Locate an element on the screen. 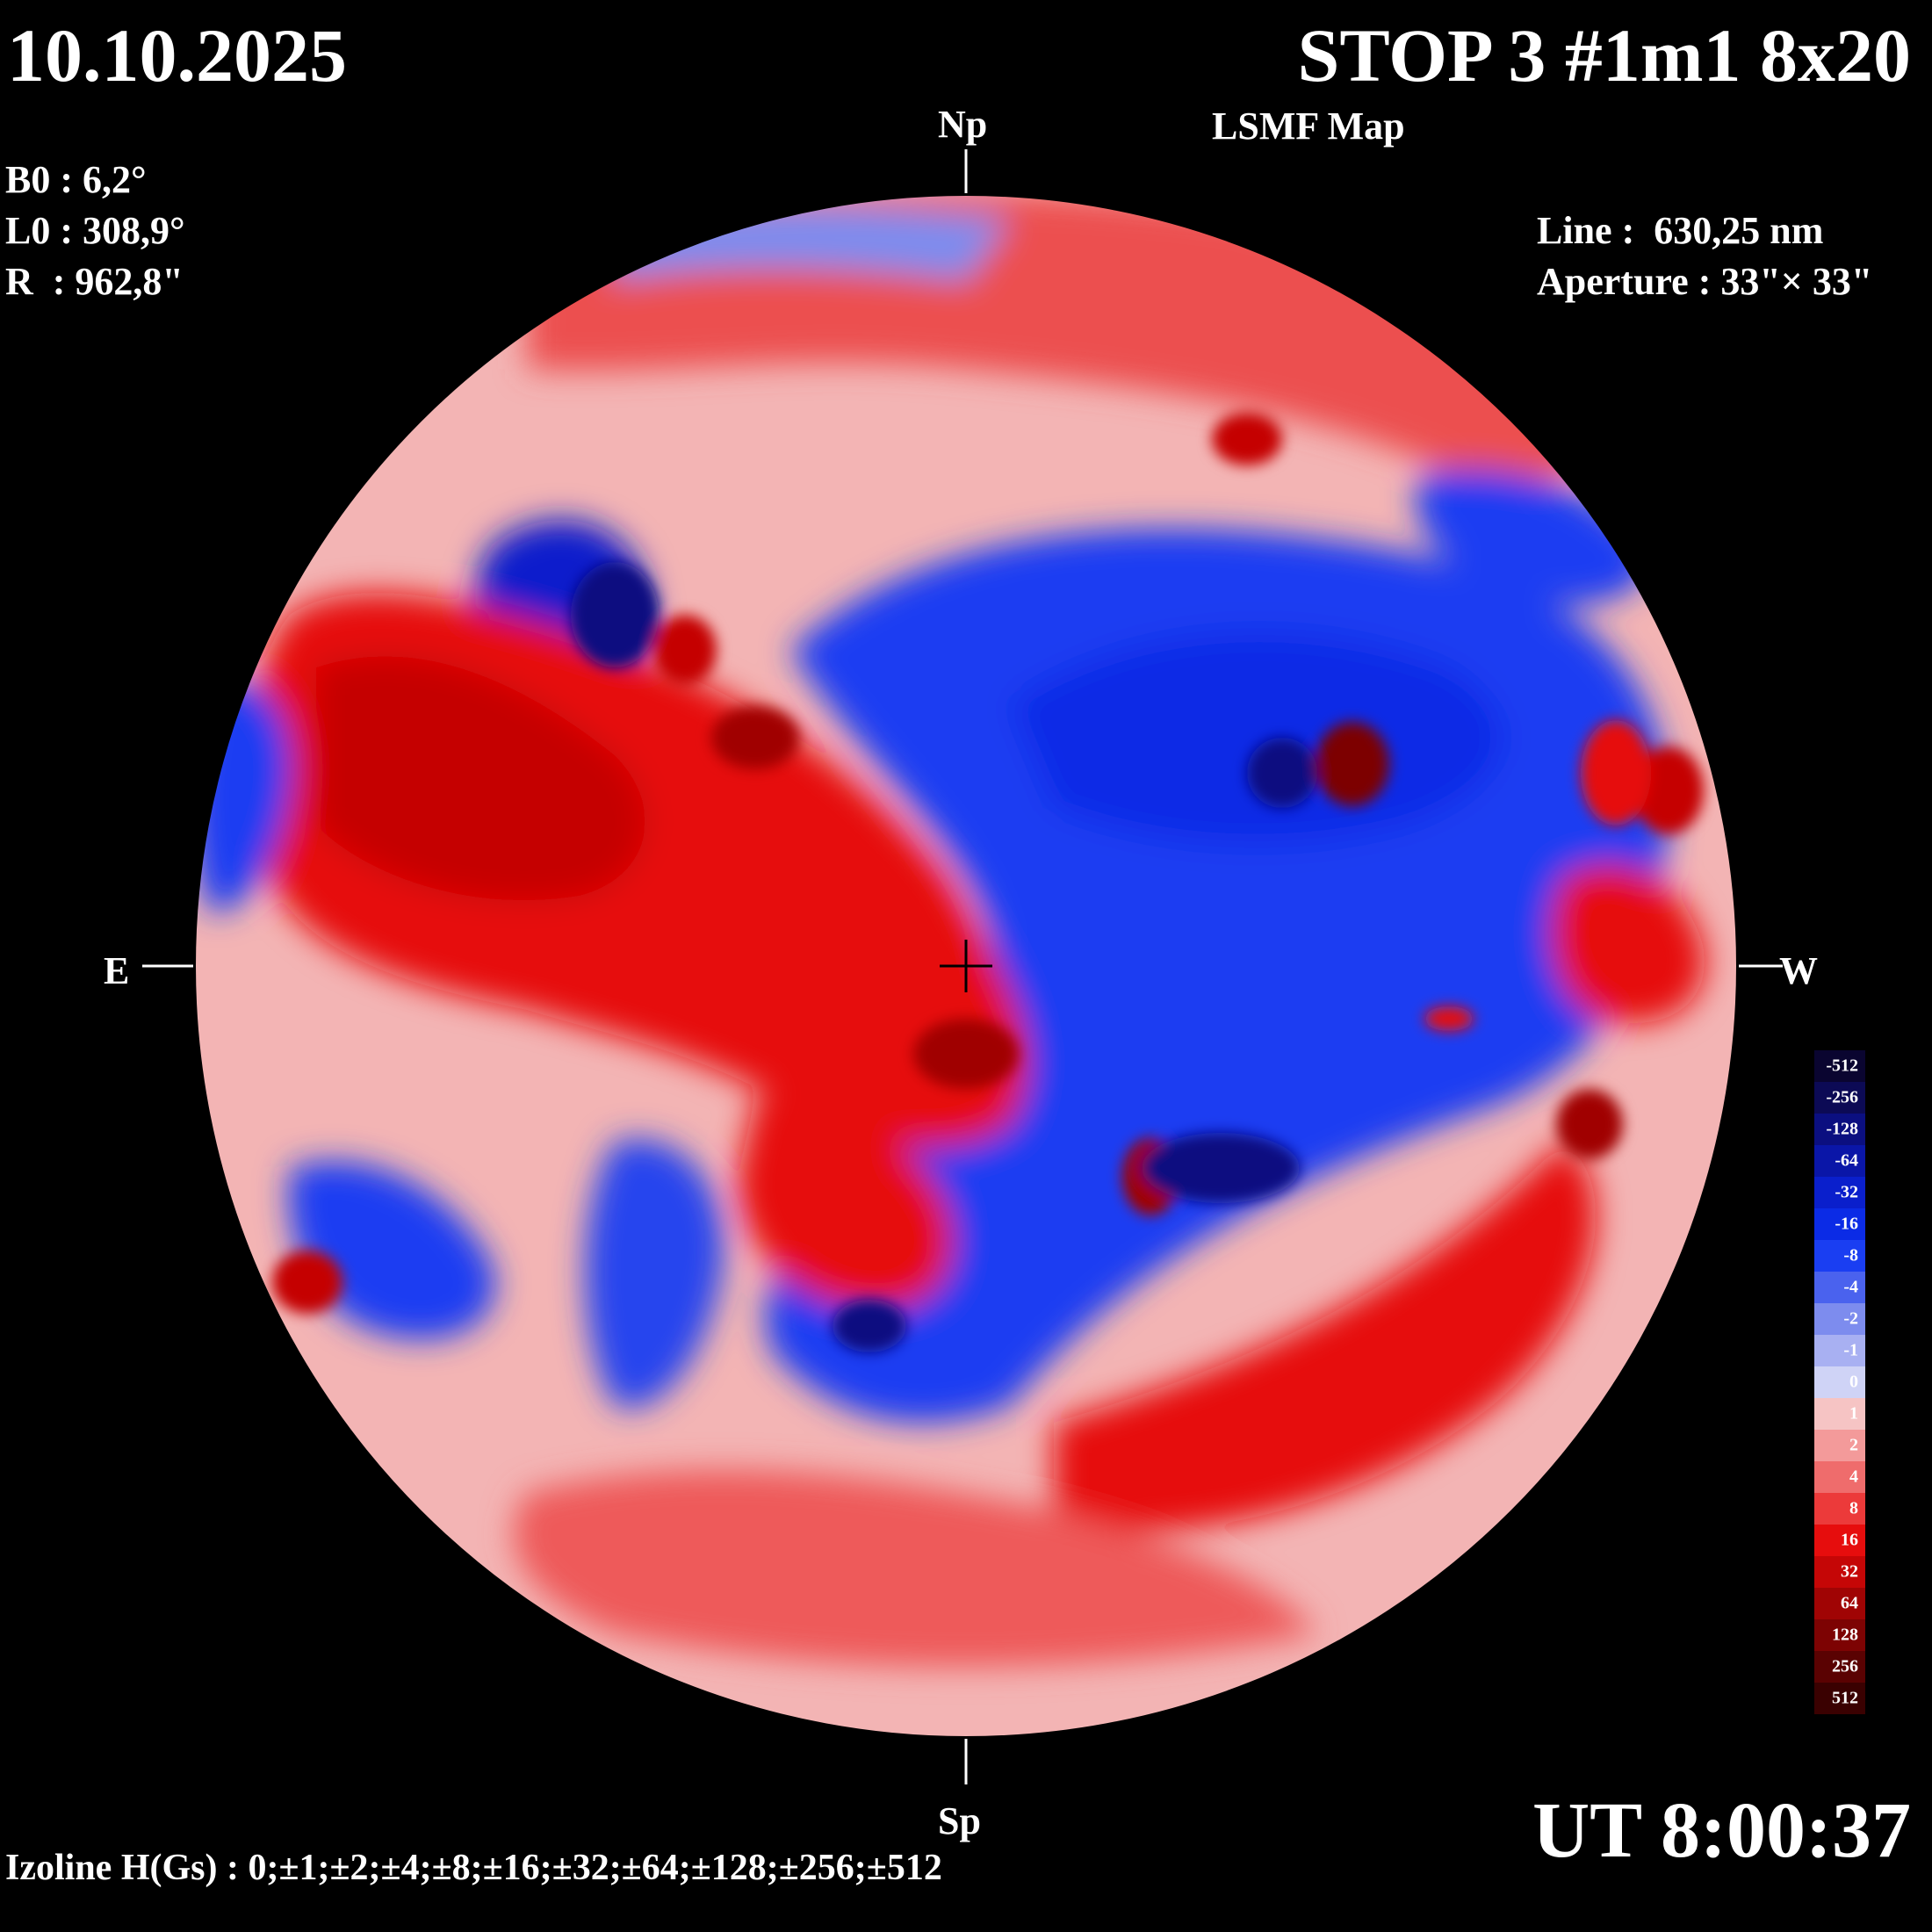  colorbar-label: -128 is located at coordinates (1842, 1129).